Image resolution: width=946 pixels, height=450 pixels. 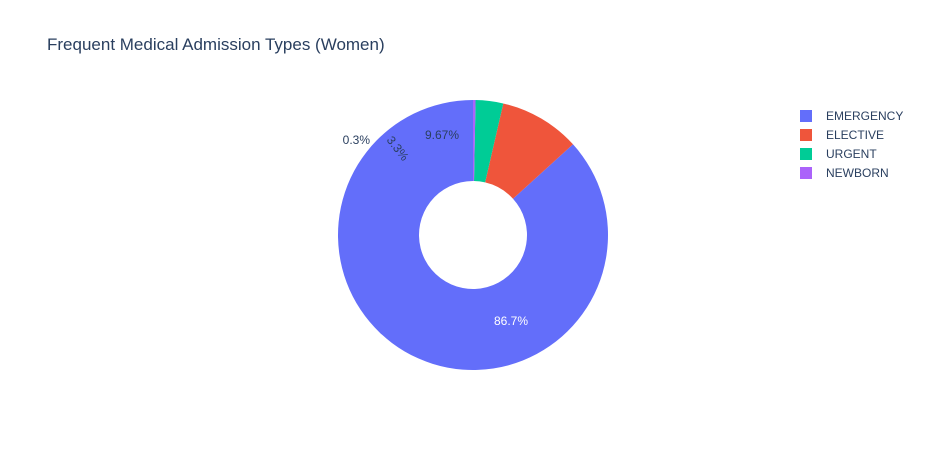 I want to click on legend-item-elective: ELECTIVE, so click(x=851, y=134).